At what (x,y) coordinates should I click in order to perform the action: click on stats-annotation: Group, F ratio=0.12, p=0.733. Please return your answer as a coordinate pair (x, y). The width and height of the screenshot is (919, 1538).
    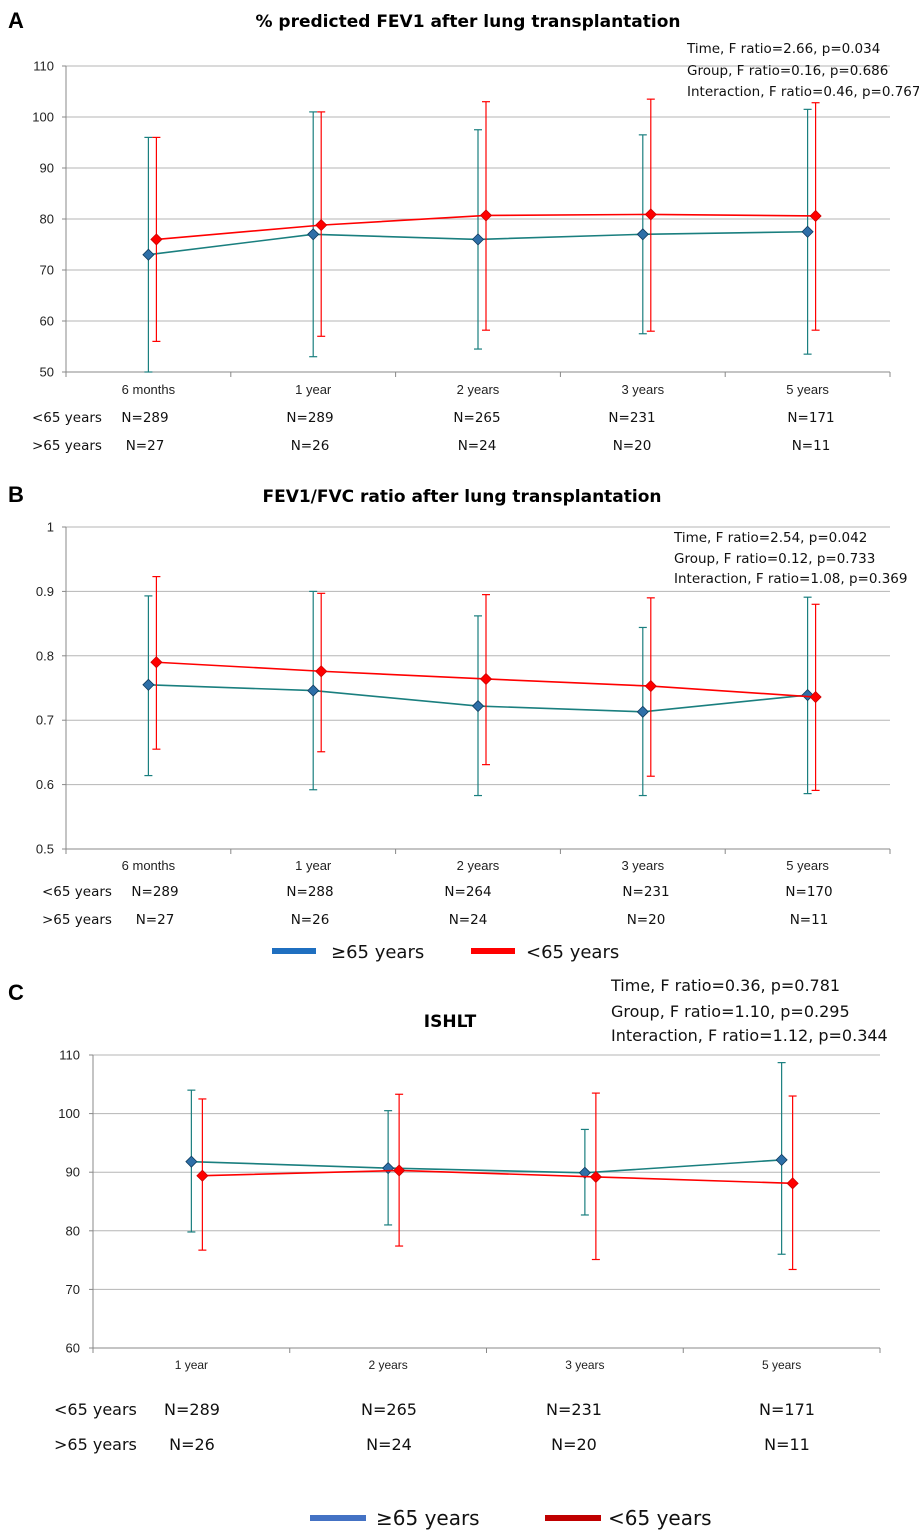
    Looking at the image, I should click on (774, 559).